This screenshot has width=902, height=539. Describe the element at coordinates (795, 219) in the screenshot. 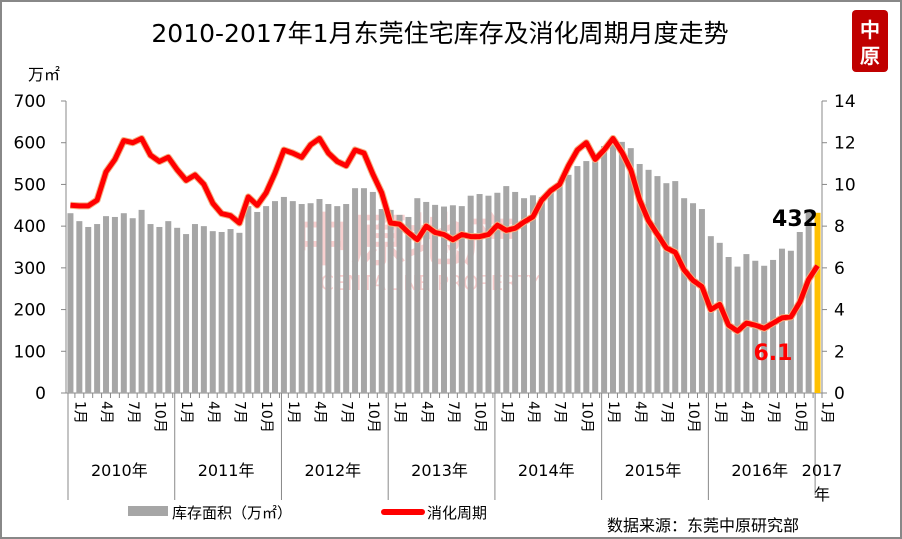

I see `bar-annotation: 432` at that location.